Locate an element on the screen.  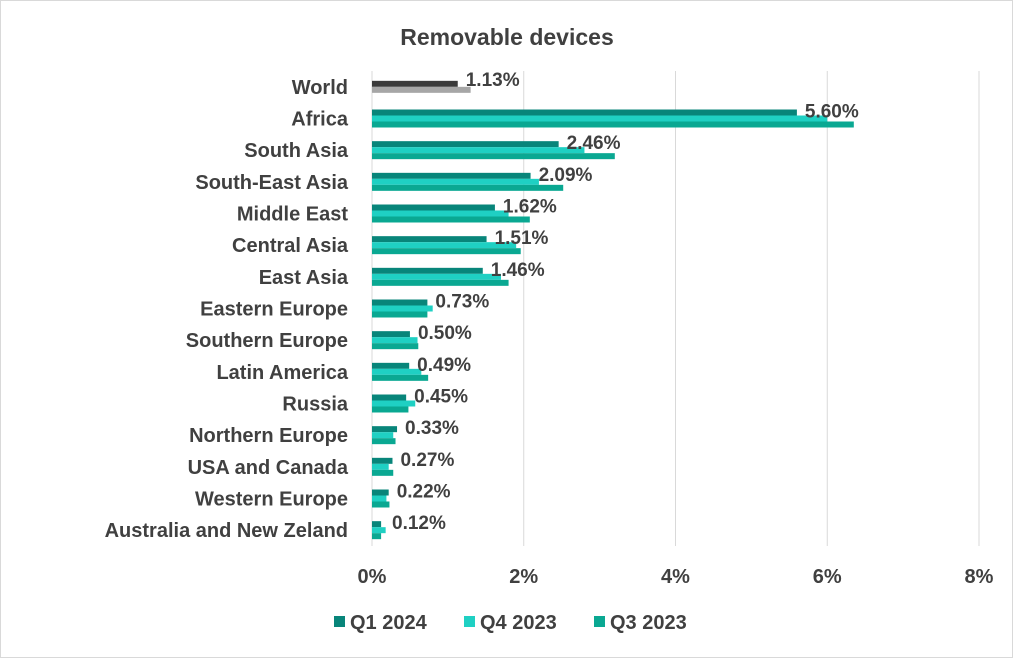
category-label: Eastern Europe is located at coordinates (274, 310).